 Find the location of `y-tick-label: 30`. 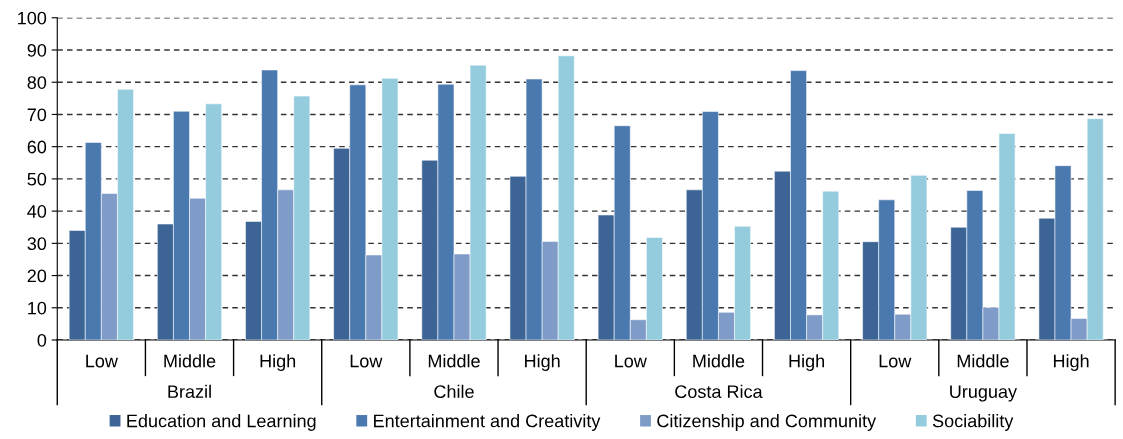

y-tick-label: 30 is located at coordinates (37, 244).